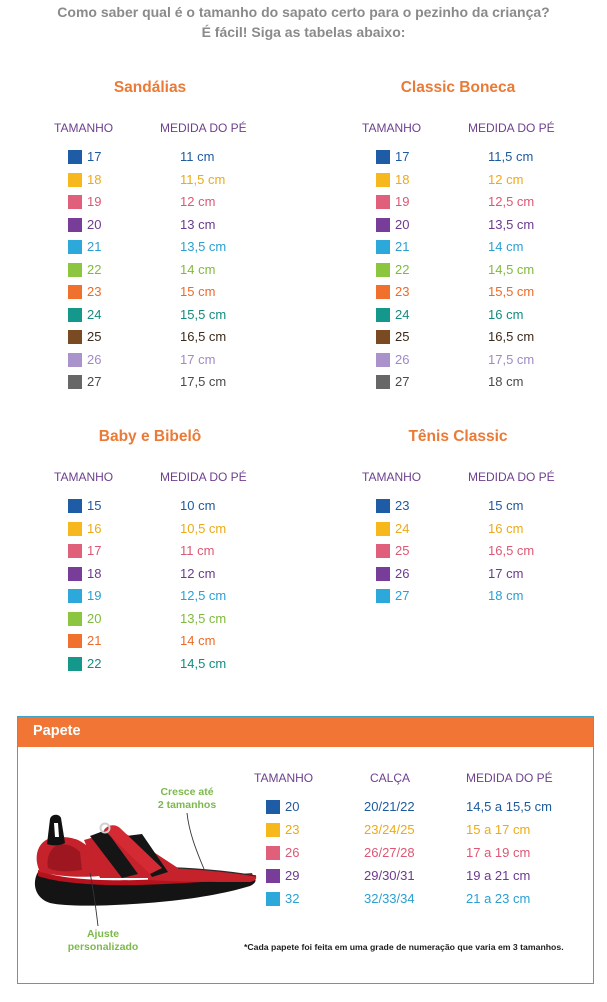 Image resolution: width=607 pixels, height=1002 pixels. What do you see at coordinates (458, 87) in the screenshot?
I see `table-title: Classic Boneca` at bounding box center [458, 87].